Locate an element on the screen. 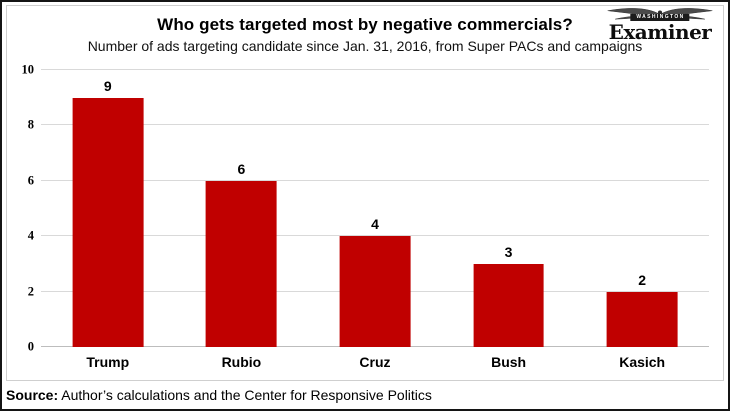 This screenshot has width=730, height=411. category-label: Kasich is located at coordinates (642, 362).